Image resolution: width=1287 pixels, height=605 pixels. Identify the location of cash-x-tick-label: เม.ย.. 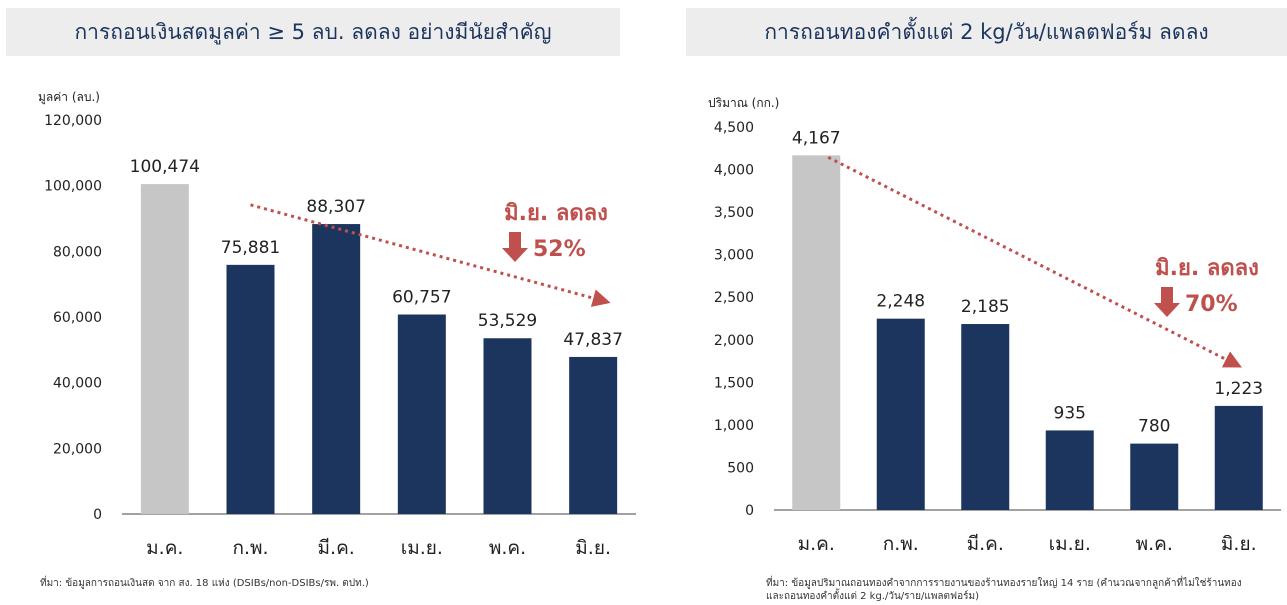
(422, 548).